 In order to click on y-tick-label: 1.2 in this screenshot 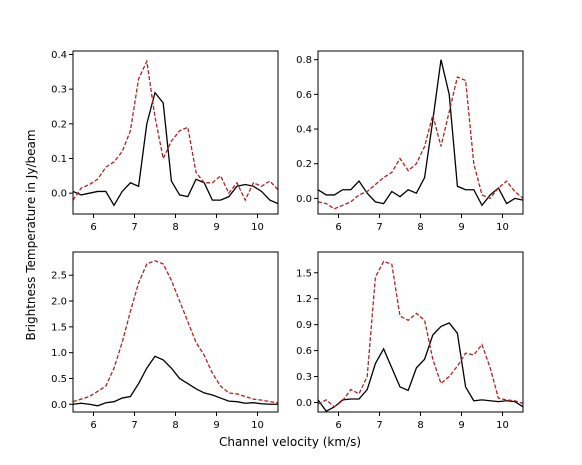, I will do `click(304, 299)`.